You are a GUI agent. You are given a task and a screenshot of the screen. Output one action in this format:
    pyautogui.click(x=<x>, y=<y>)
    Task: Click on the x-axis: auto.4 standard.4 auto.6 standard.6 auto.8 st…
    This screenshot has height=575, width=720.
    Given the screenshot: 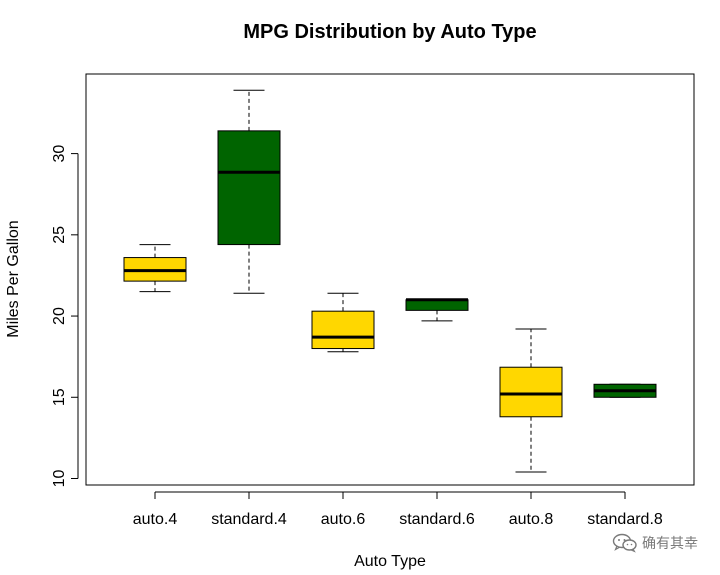 What is the action you would take?
    pyautogui.click(x=398, y=509)
    